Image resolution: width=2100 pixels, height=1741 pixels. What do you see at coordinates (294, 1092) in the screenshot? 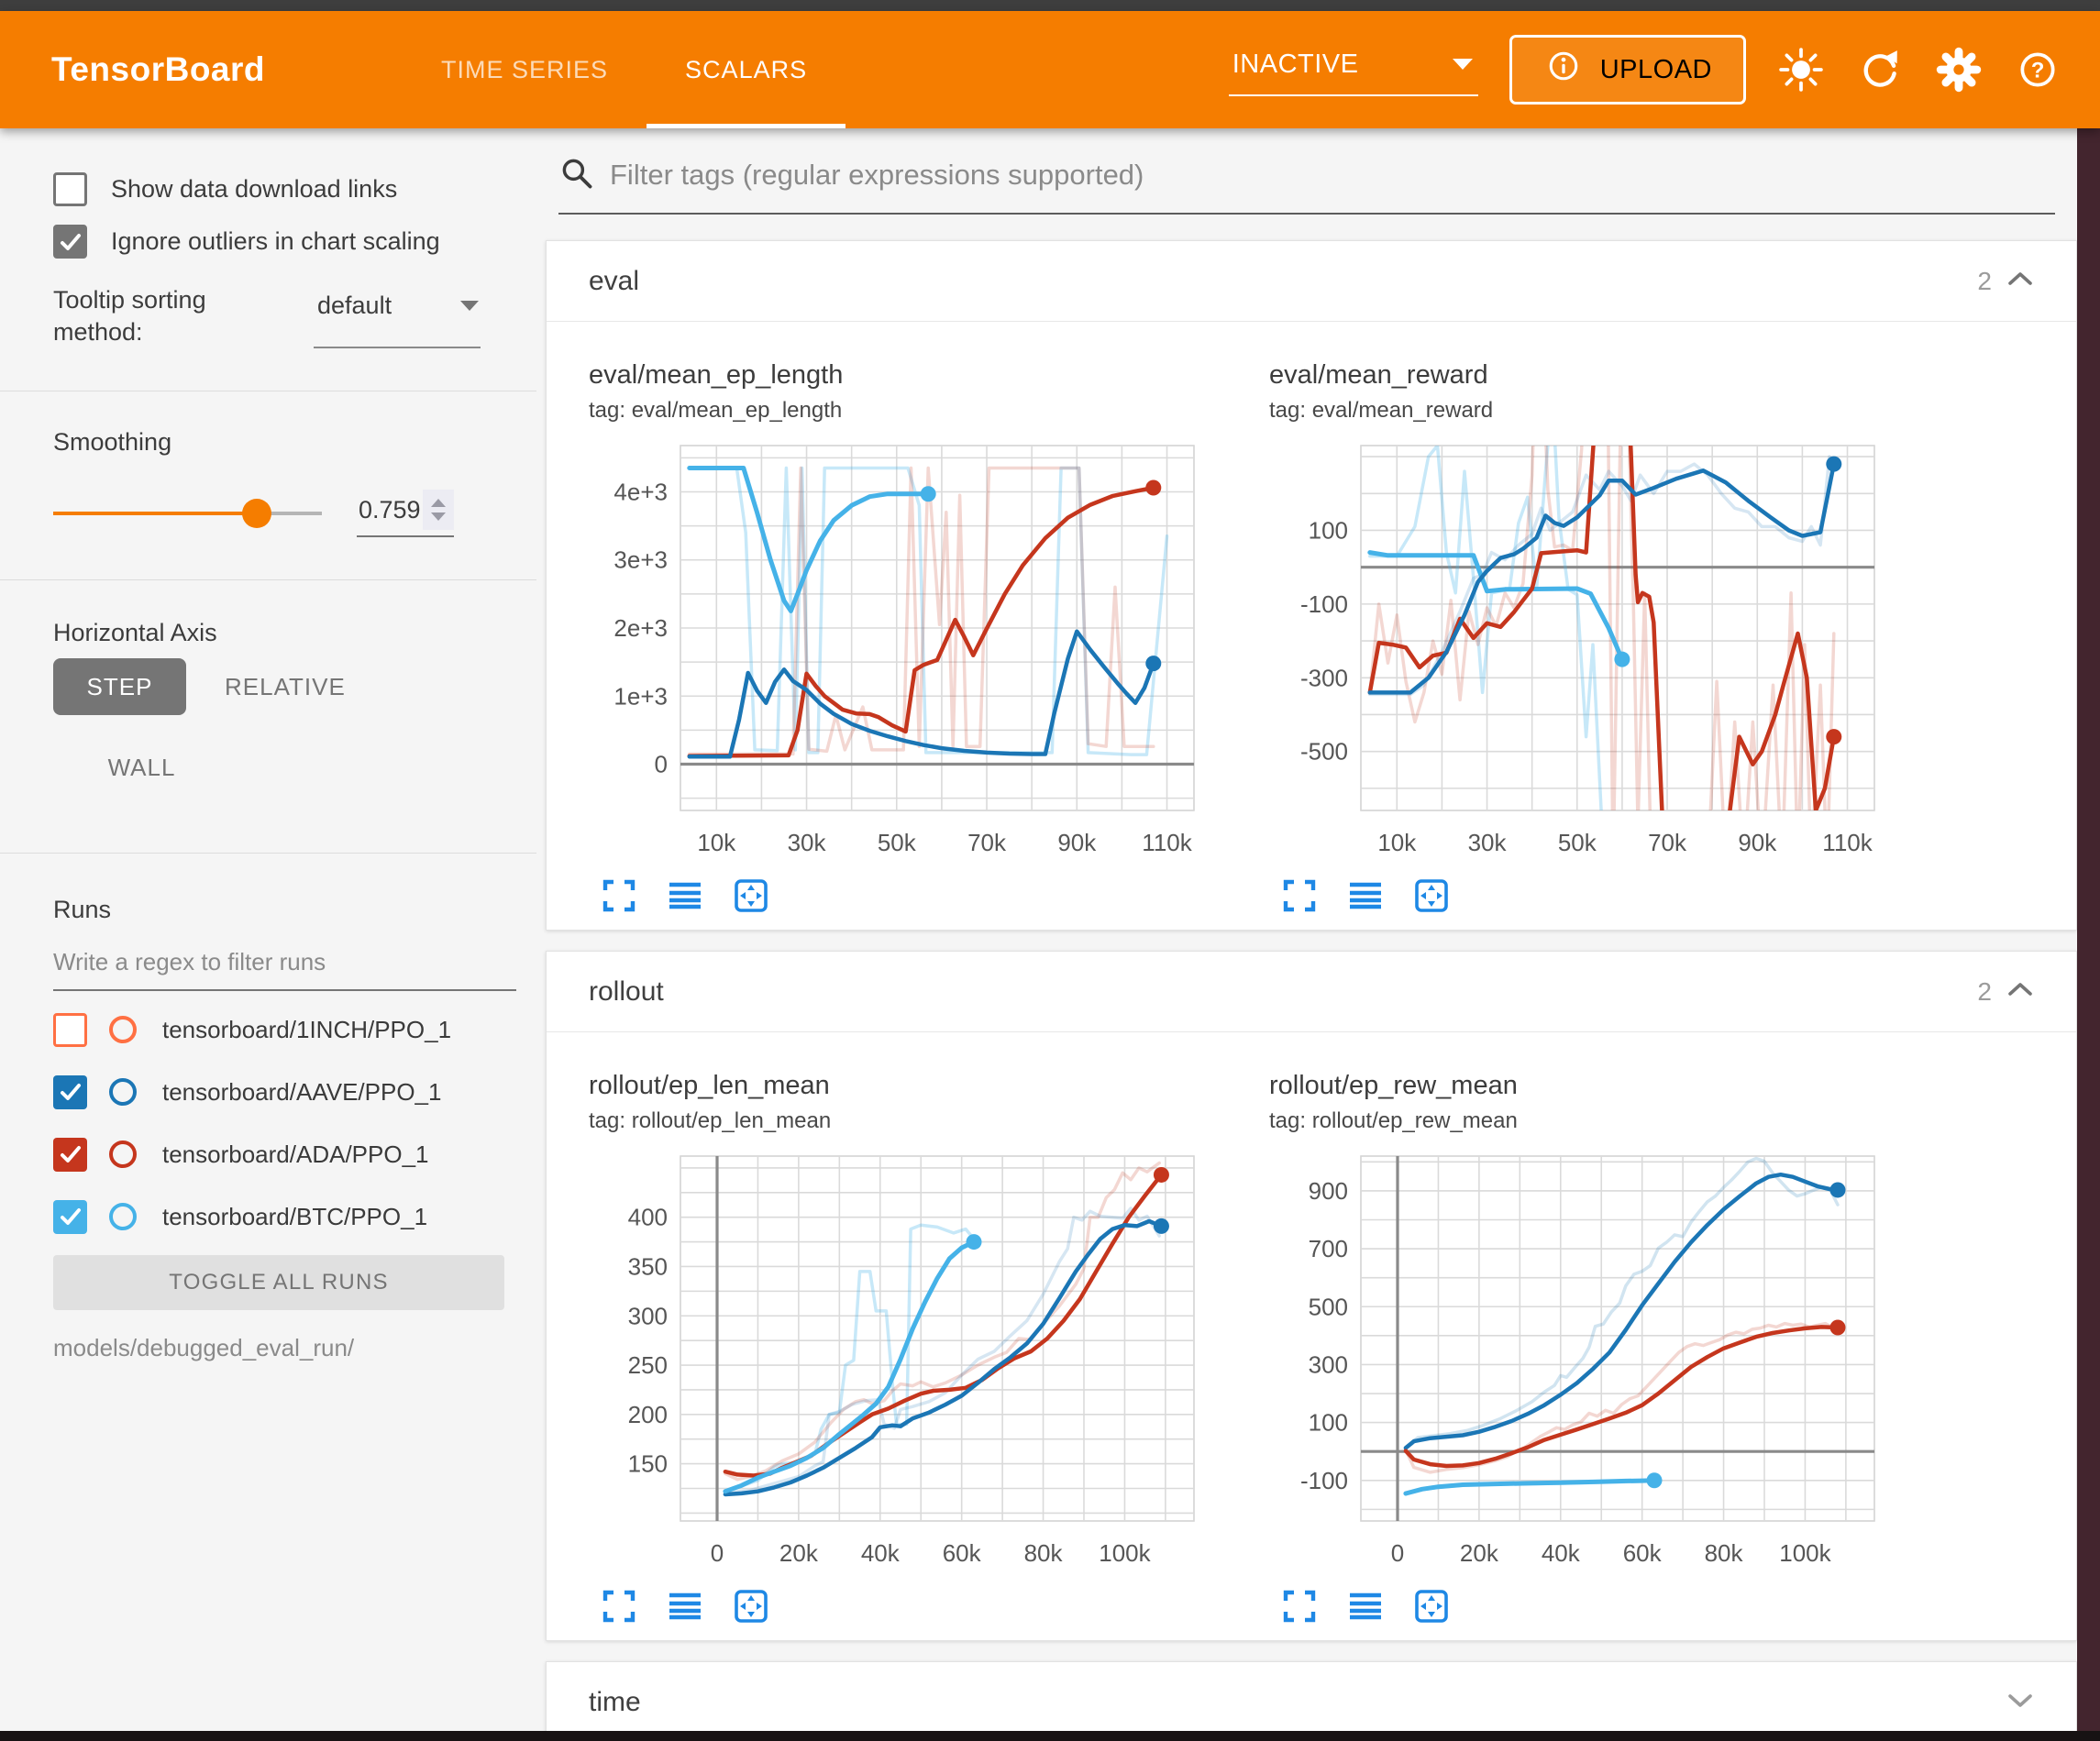
I see `run-row: tensorboard/AAVE/PPO_1` at bounding box center [294, 1092].